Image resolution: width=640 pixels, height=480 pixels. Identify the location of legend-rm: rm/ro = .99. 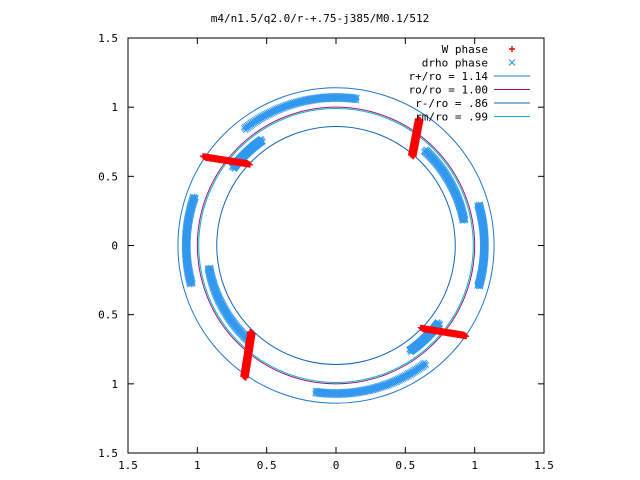
(472, 117).